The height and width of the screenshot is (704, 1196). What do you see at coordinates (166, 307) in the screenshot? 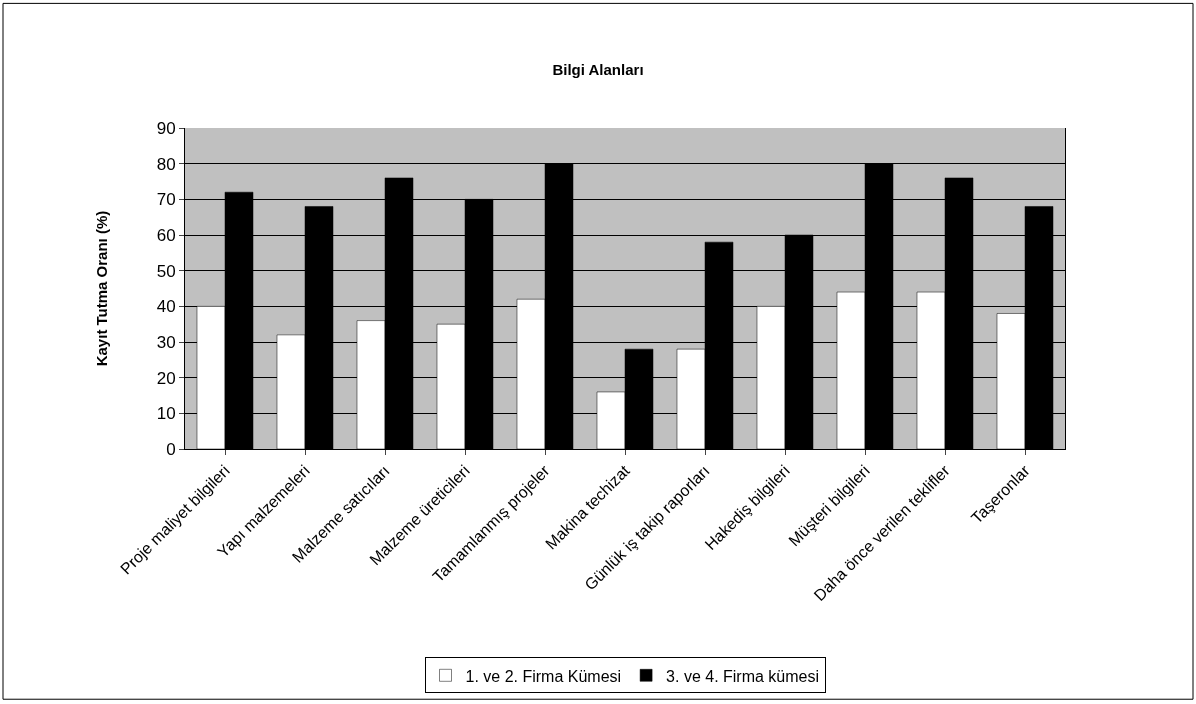
I see `y-tick-label: 40` at bounding box center [166, 307].